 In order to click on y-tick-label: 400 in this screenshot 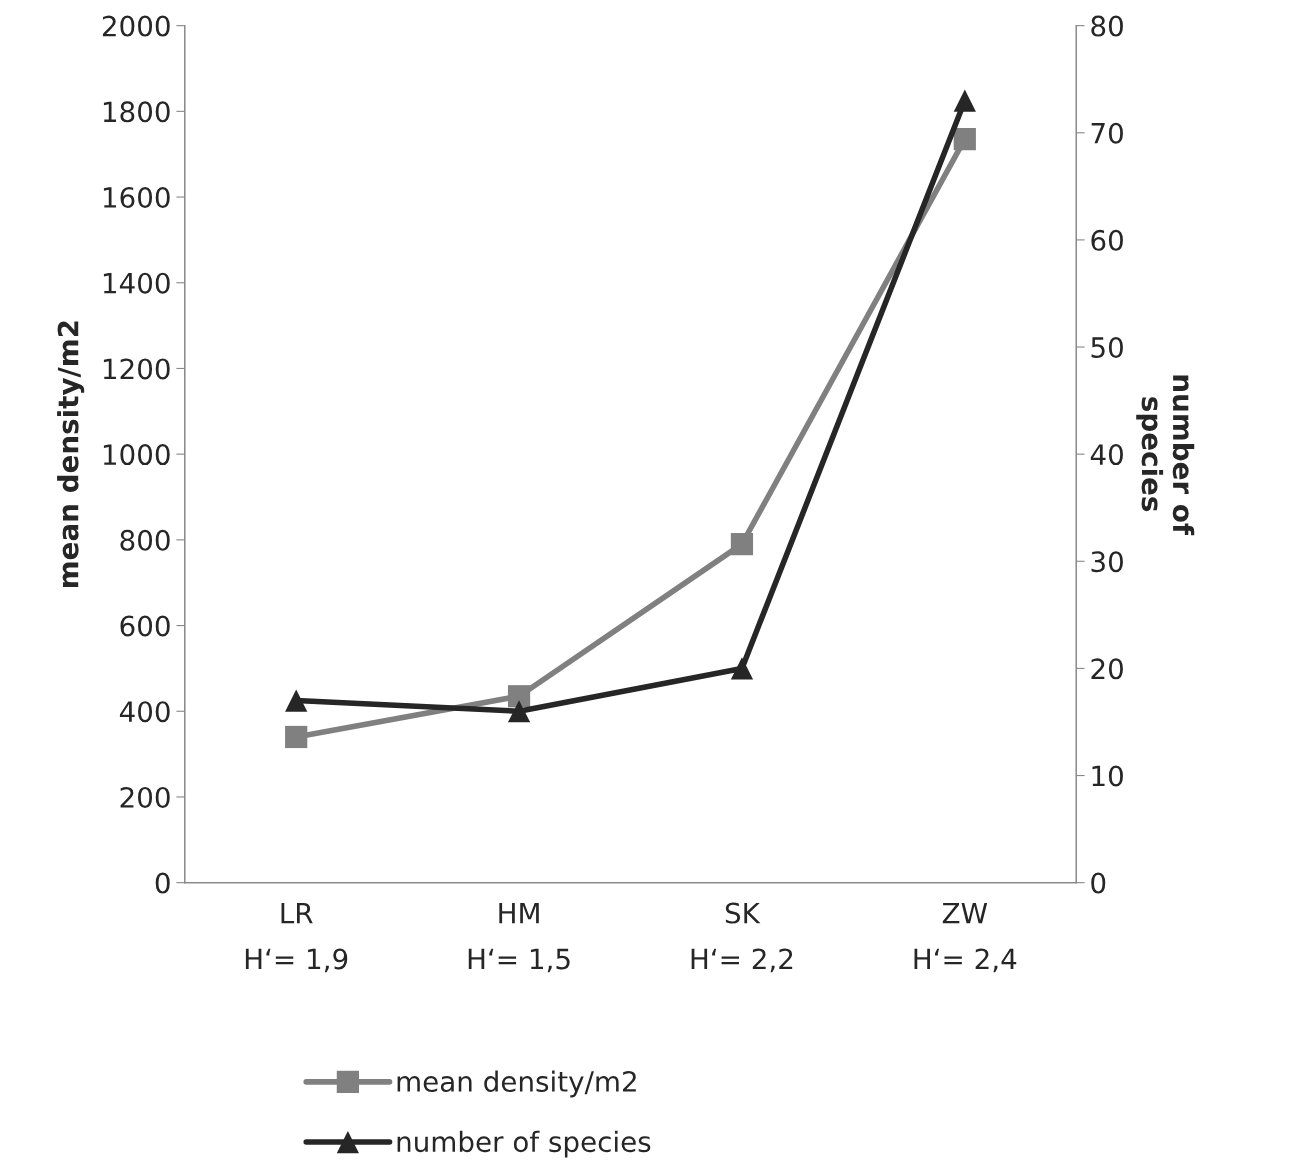, I will do `click(144, 712)`.